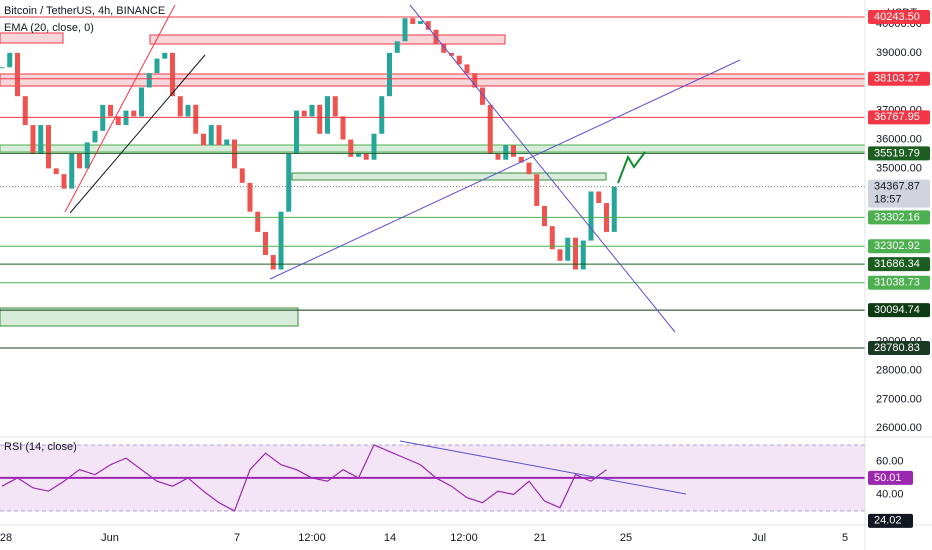  I want to click on level-label: 36767.95, so click(897, 117).